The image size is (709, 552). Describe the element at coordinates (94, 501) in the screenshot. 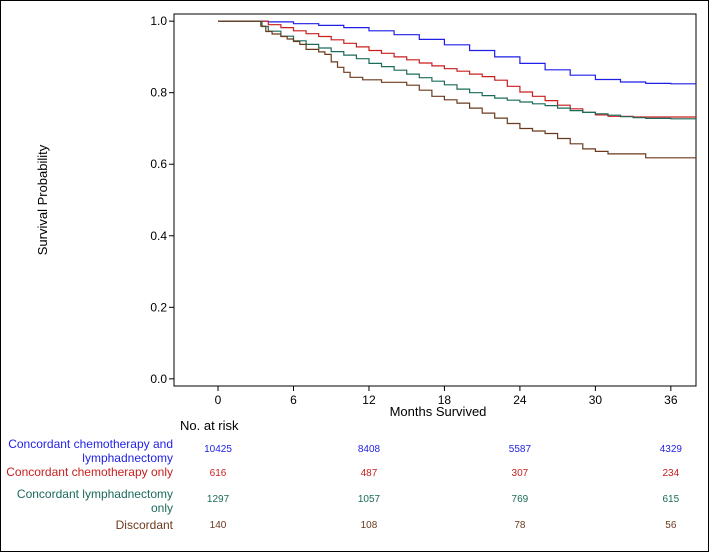

I see `risk-row-label-2: Concordant lymphadnectomy only` at that location.